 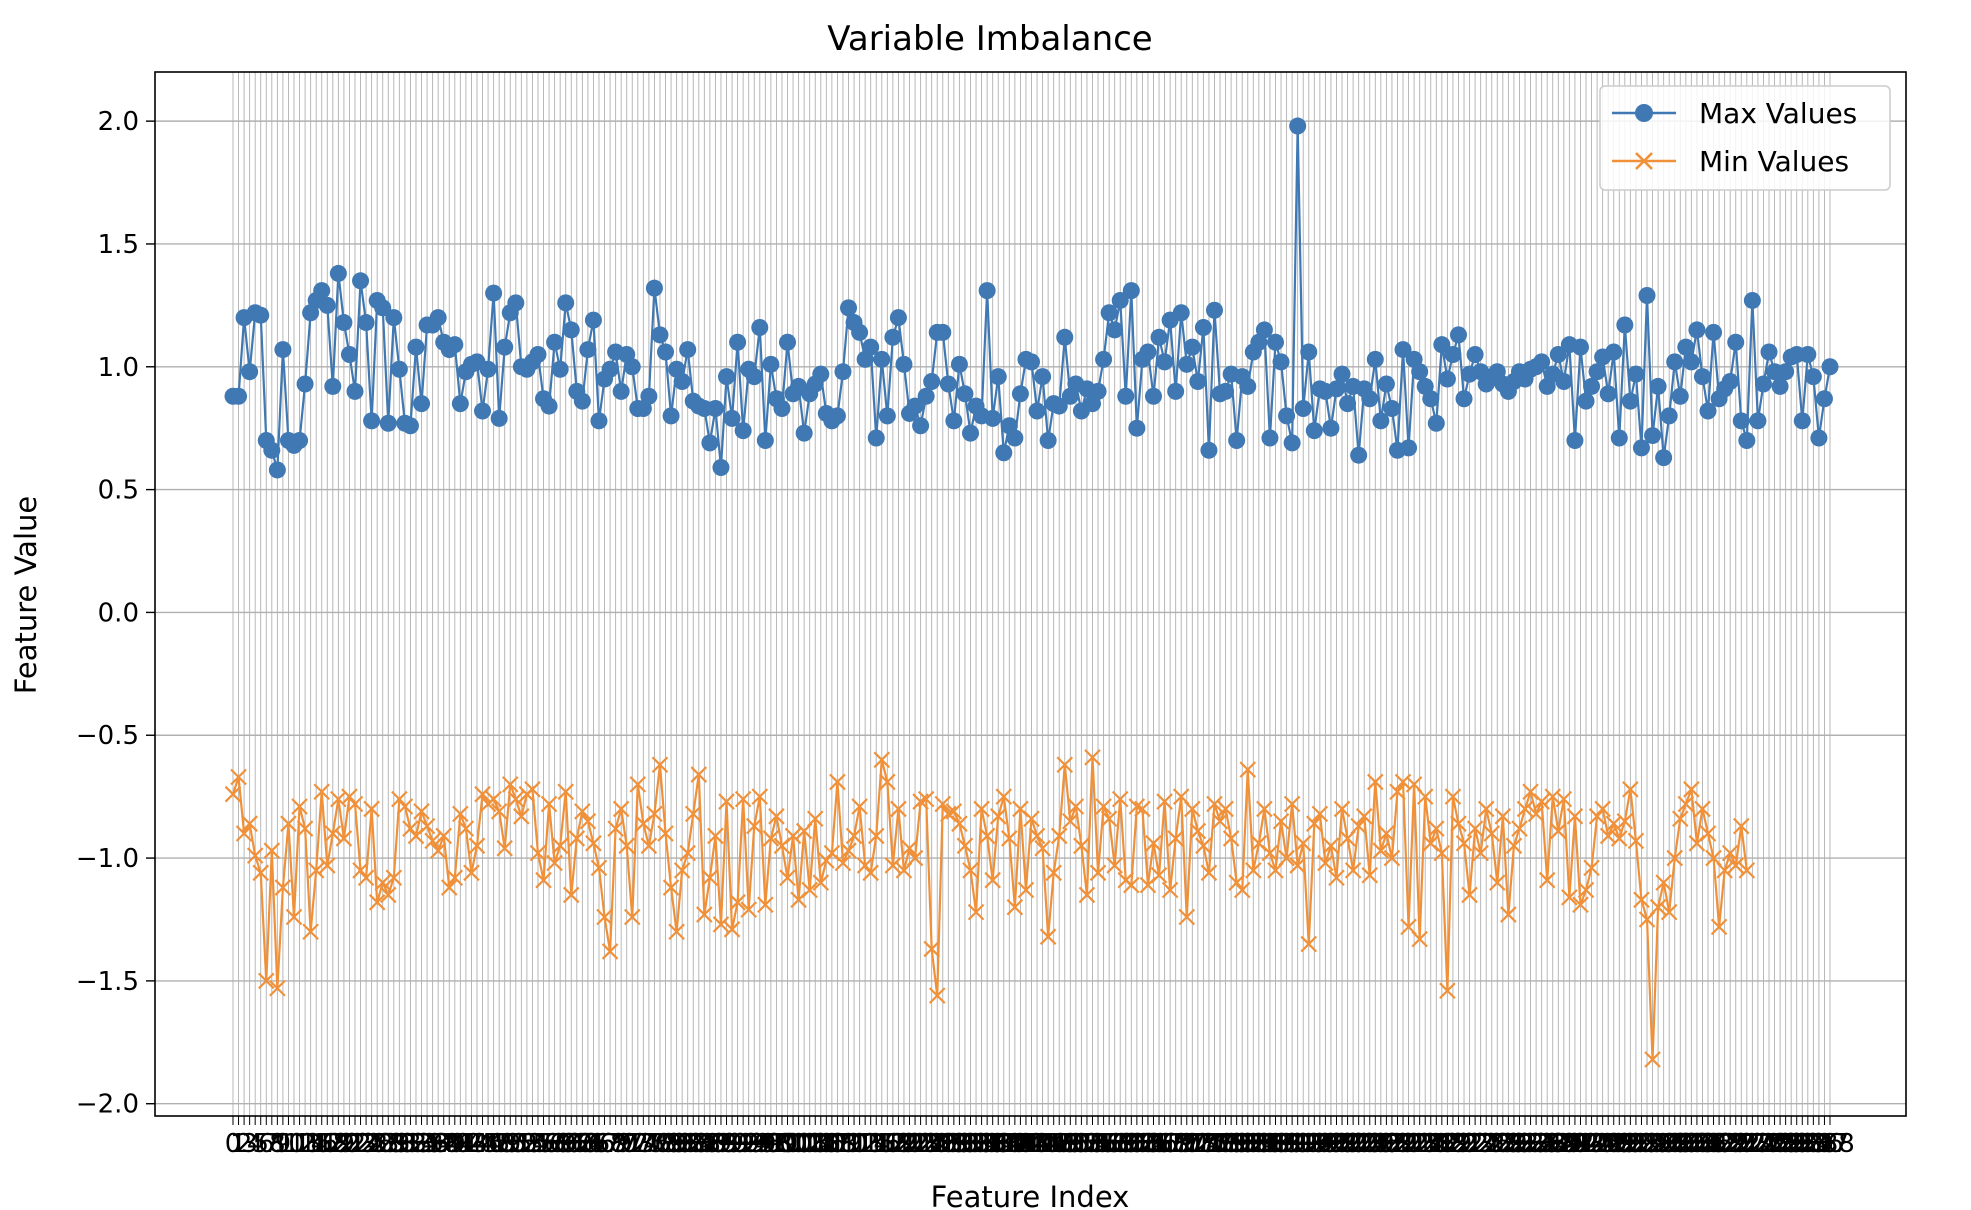 What do you see at coordinates (976, 1144) in the screenshot?
I see `x-tick-label: 134` at bounding box center [976, 1144].